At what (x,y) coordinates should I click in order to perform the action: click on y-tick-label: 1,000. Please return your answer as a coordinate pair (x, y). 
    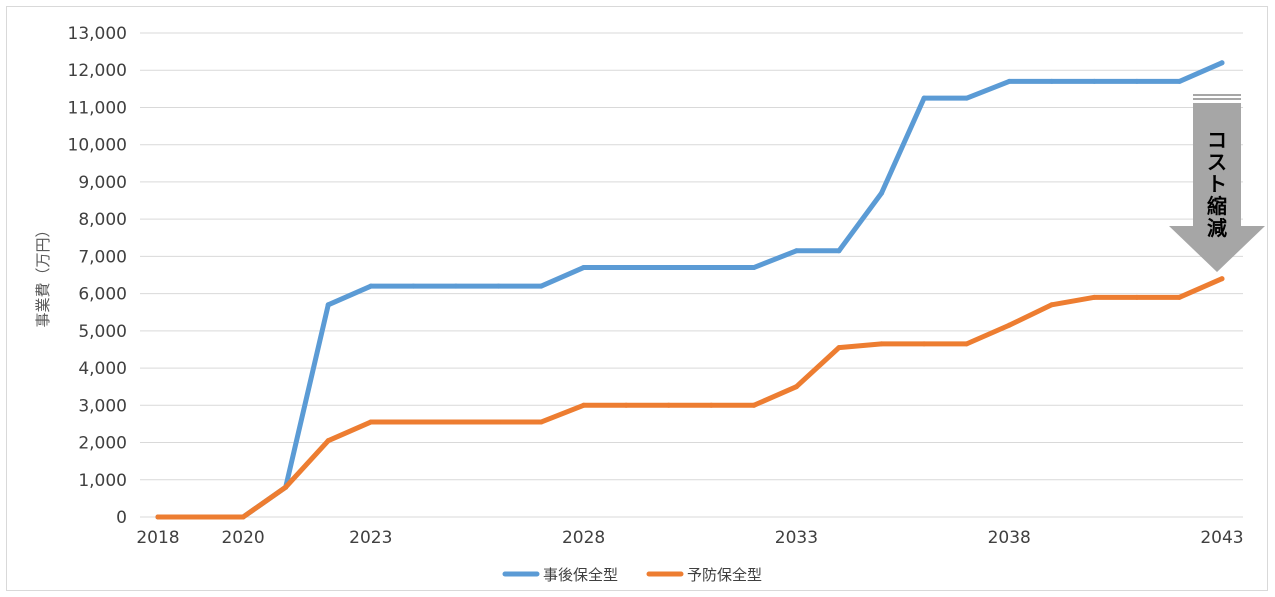
    Looking at the image, I should click on (102, 481).